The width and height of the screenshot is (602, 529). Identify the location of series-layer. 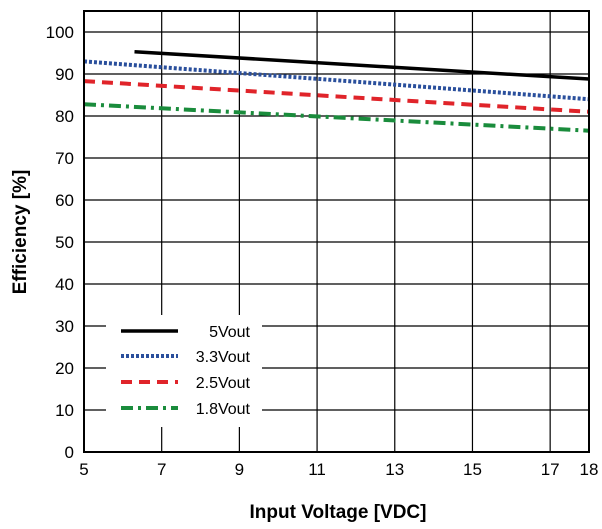
(336, 91).